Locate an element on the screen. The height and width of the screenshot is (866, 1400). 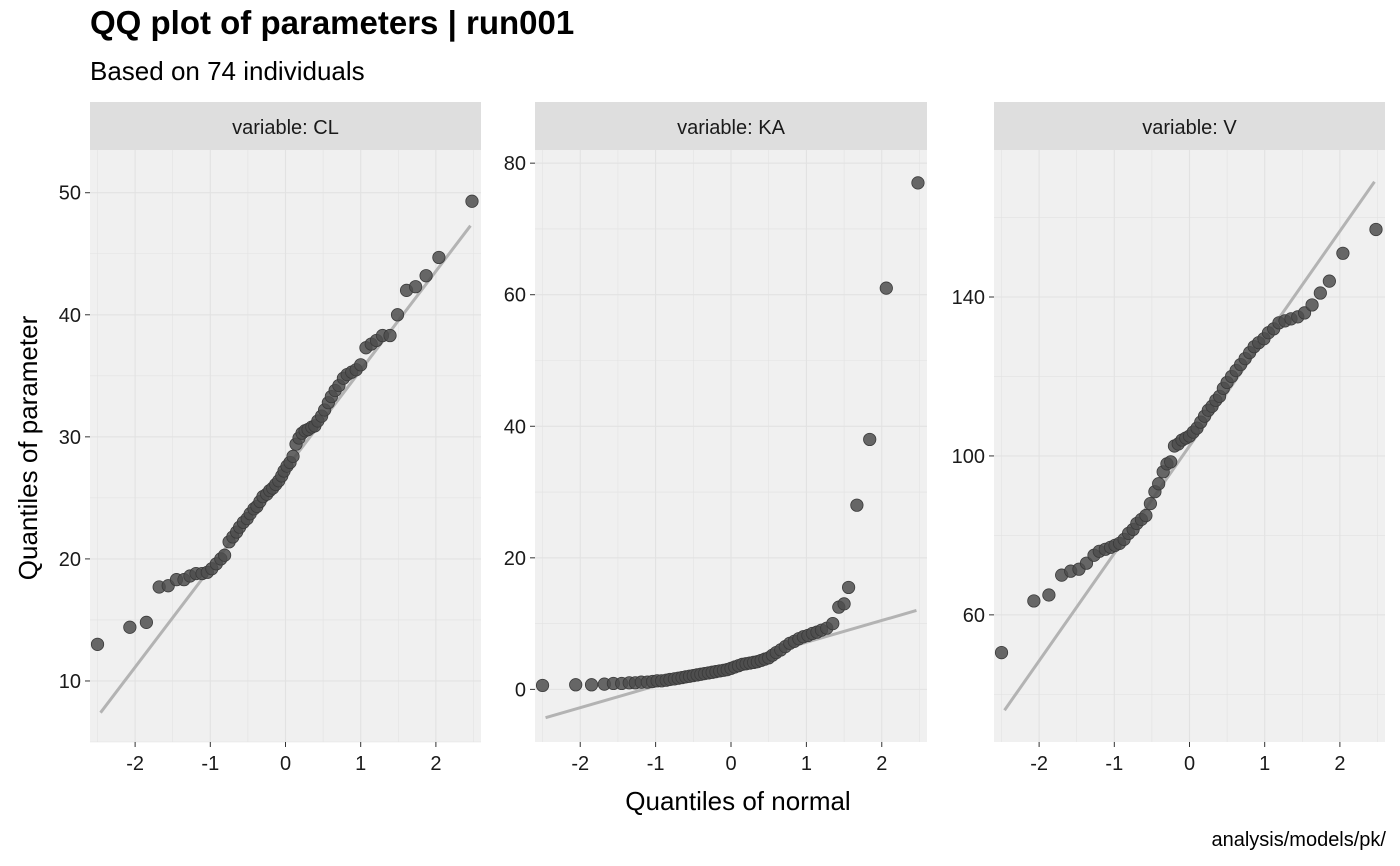
y-tick-label: 10 is located at coordinates (70, 682).